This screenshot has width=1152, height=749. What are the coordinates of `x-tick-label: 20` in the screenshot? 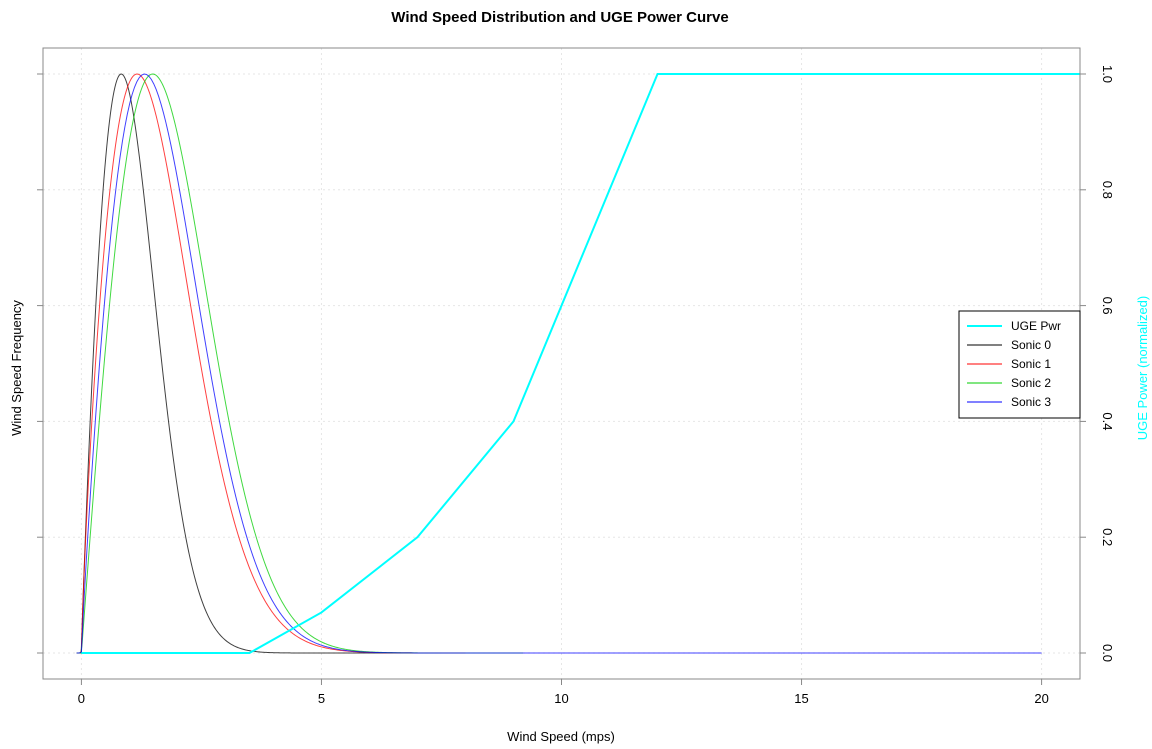 It's located at (1041, 698).